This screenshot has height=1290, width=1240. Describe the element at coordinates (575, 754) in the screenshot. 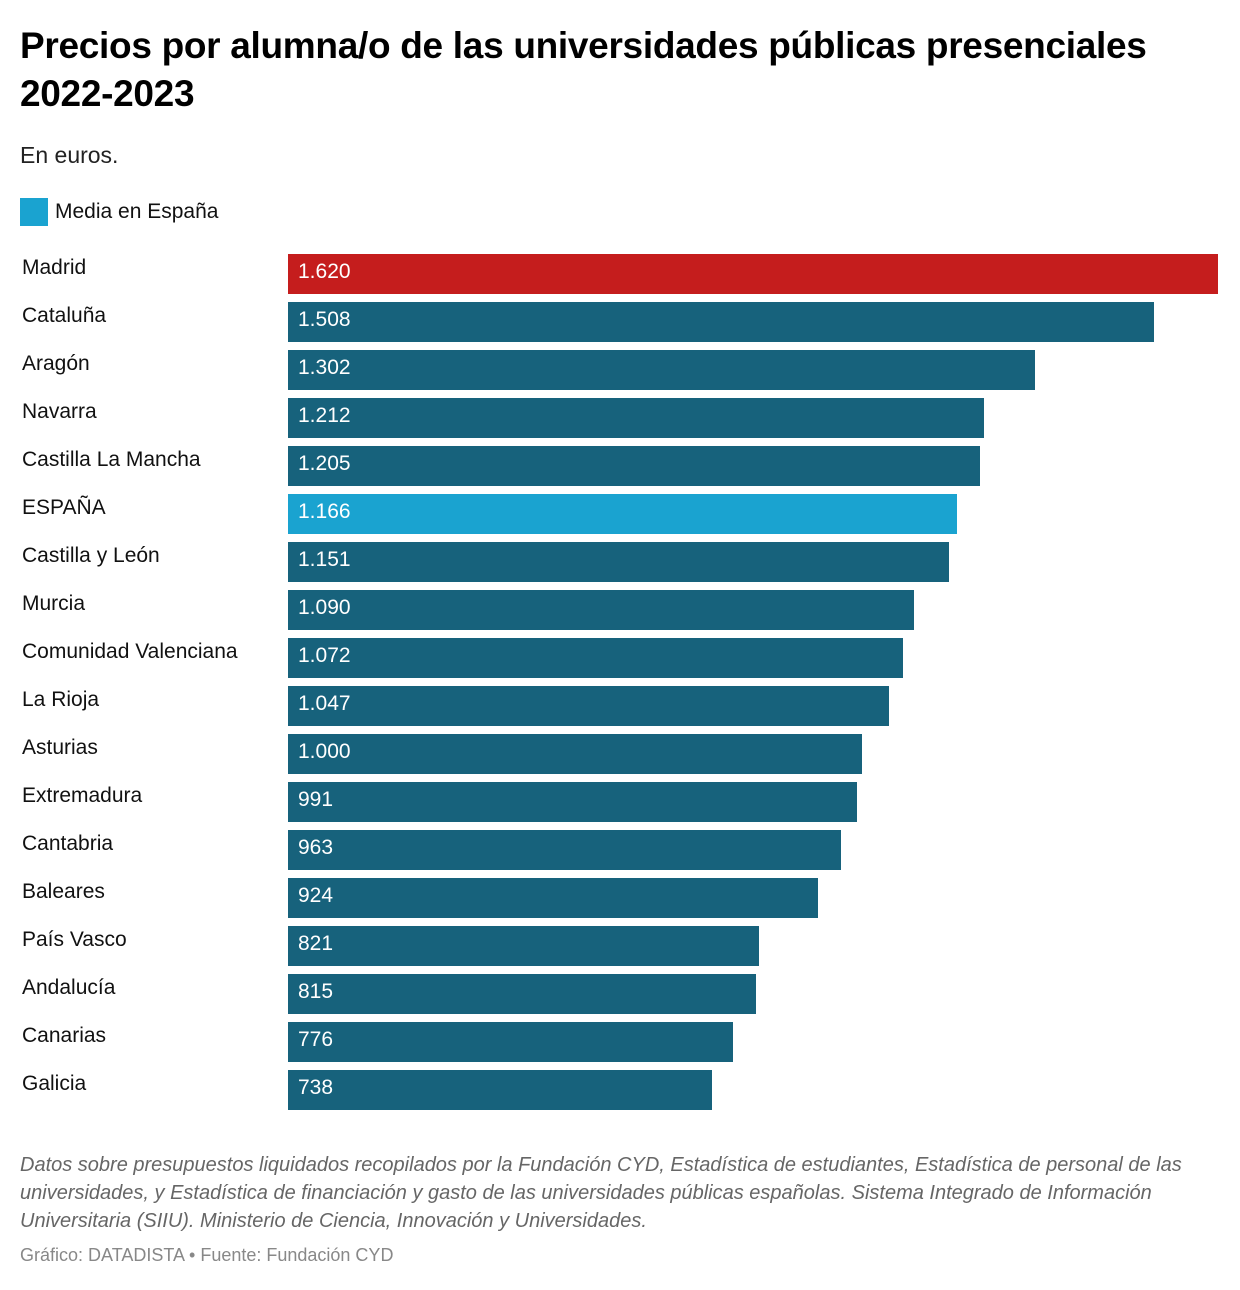

I see `bar-asturias` at that location.